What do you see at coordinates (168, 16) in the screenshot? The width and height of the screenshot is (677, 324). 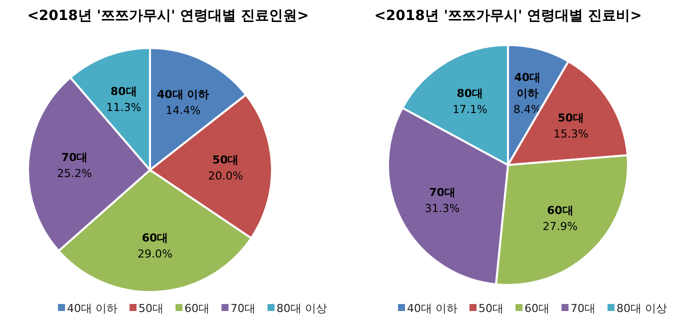 I see `chart-title: <2018년 '쯔쯔가무시' 연령대별 진료인원>` at bounding box center [168, 16].